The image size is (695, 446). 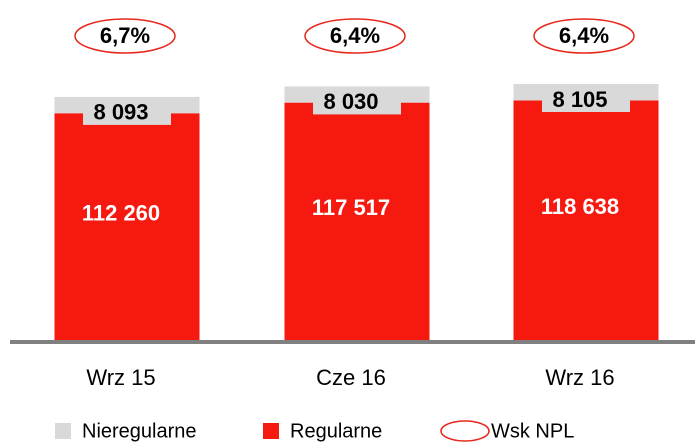 I want to click on value-label: 8 105, so click(x=579, y=99).